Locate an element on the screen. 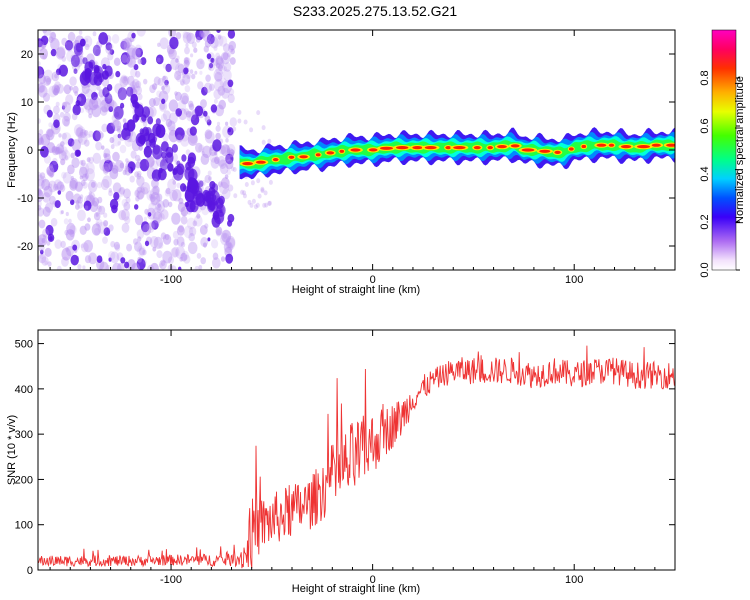 Image resolution: width=750 pixels, height=600 pixels. signal-band is located at coordinates (457, 153).